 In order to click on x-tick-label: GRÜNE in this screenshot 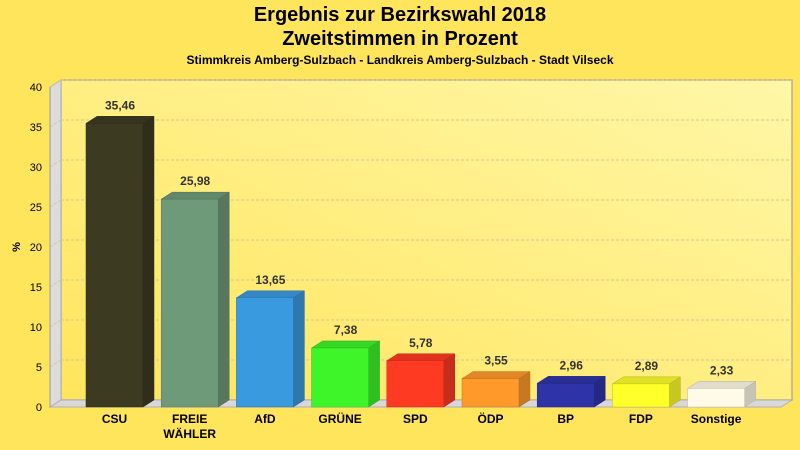, I will do `click(339, 418)`.